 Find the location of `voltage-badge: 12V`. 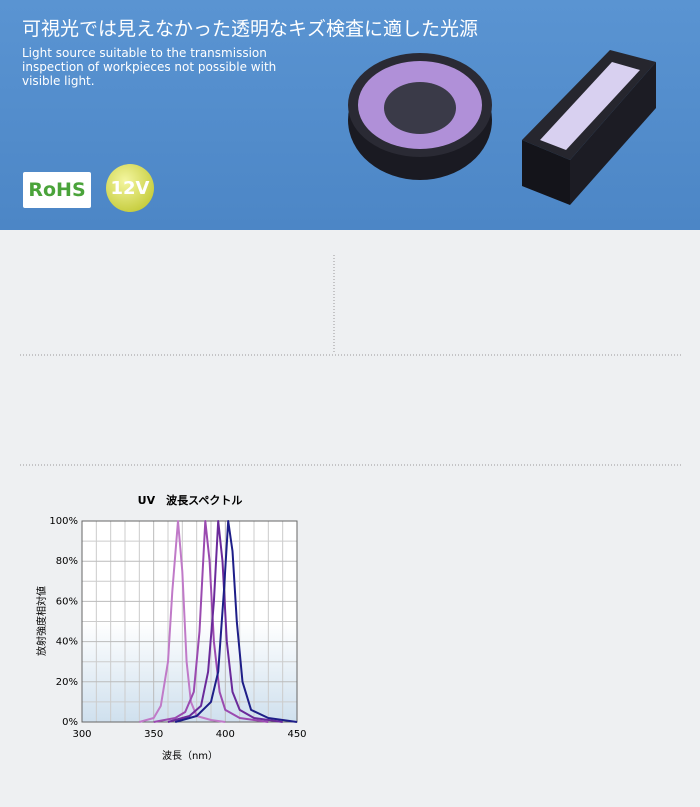

voltage-badge: 12V is located at coordinates (130, 188).